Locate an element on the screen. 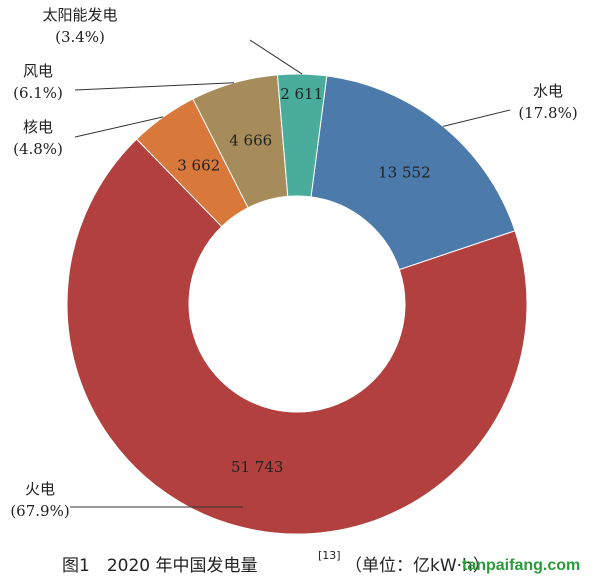 This screenshot has height=584, width=593. value-label: 3 662 is located at coordinates (198, 166).